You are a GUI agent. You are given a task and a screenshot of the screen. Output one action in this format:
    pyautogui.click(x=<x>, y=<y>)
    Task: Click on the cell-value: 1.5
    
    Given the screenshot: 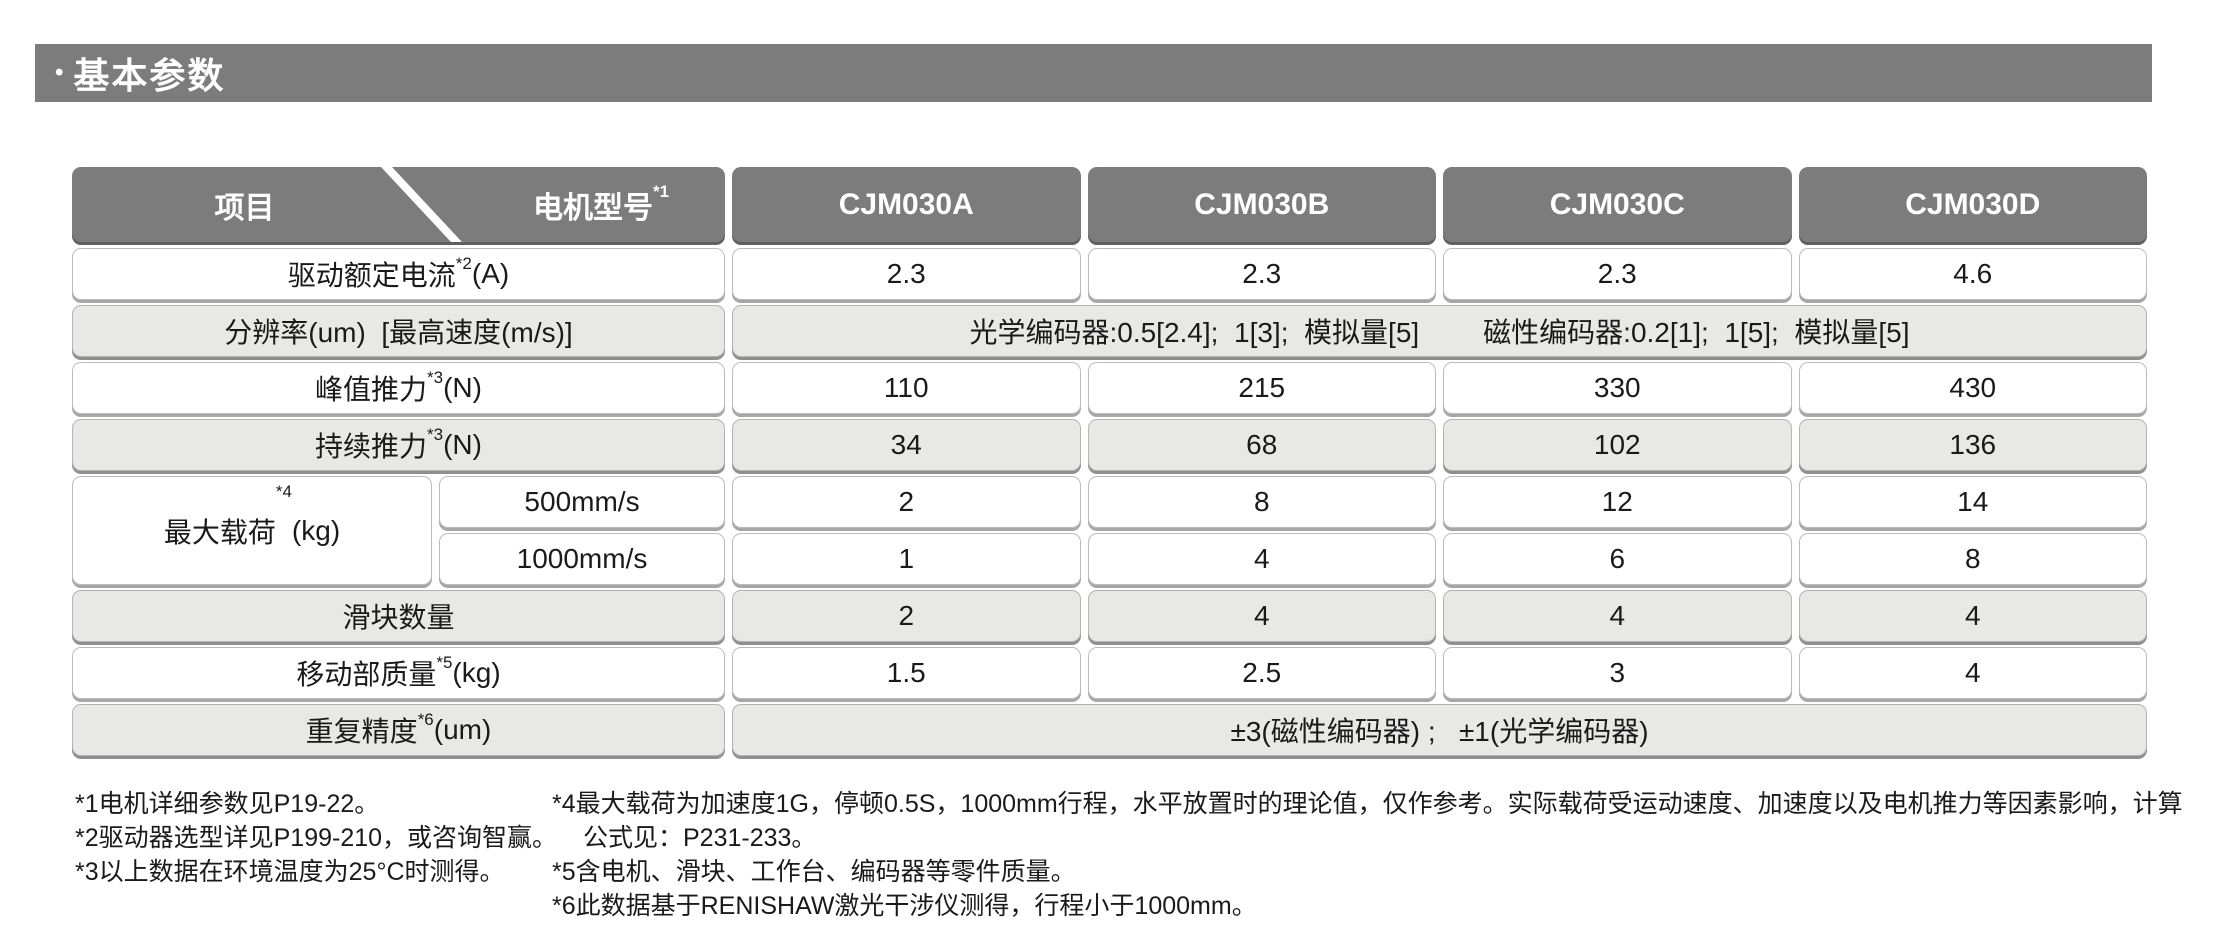 What is the action you would take?
    pyautogui.click(x=906, y=673)
    